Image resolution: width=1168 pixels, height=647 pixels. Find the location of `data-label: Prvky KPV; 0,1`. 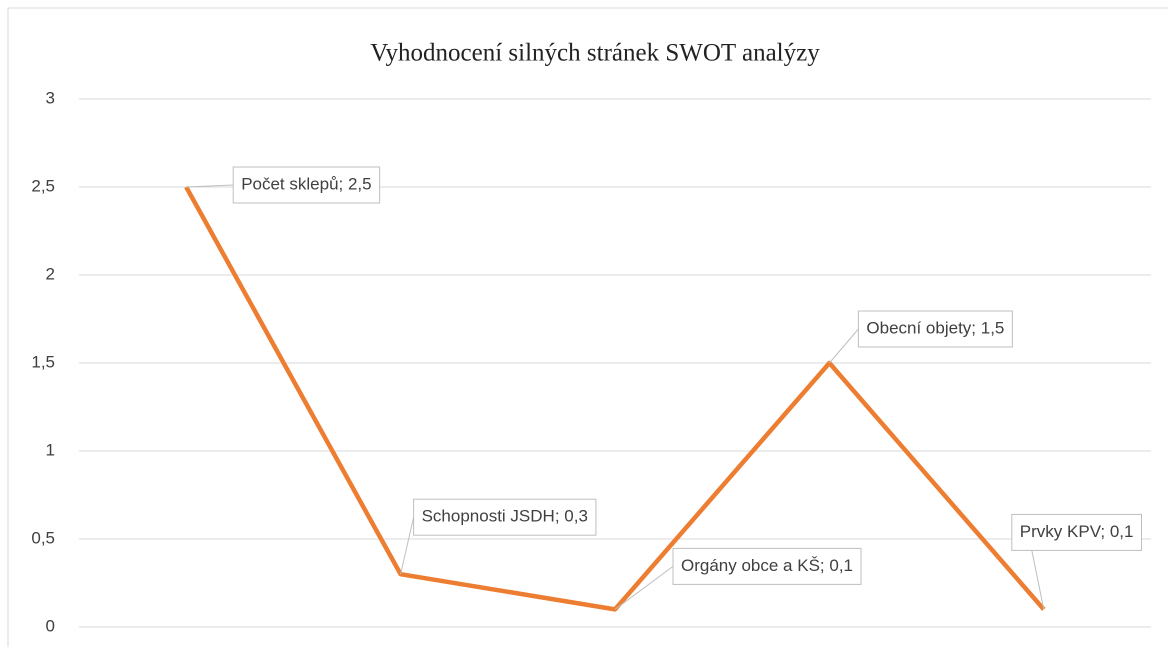

data-label: Prvky KPV; 0,1 is located at coordinates (1077, 531).